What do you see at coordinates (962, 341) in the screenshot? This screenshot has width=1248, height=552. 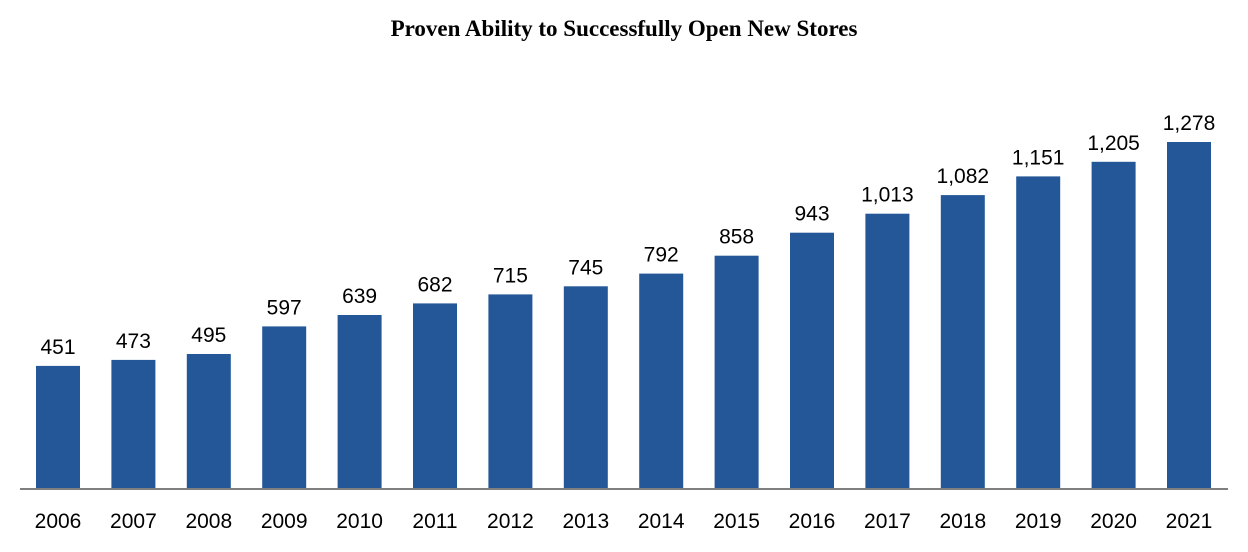 I see `bar-2018` at bounding box center [962, 341].